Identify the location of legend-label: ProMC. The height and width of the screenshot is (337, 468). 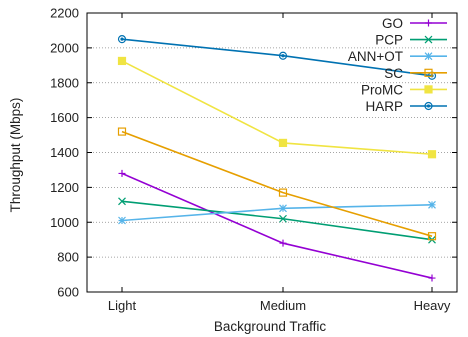
(382, 89).